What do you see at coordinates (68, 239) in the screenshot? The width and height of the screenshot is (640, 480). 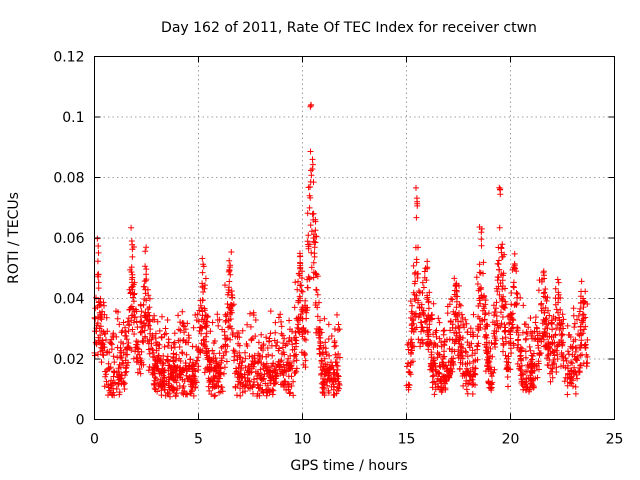 I see `y-tick-labels: 0 0.02 0.04 0.06 0.08 0.1 0.12` at bounding box center [68, 239].